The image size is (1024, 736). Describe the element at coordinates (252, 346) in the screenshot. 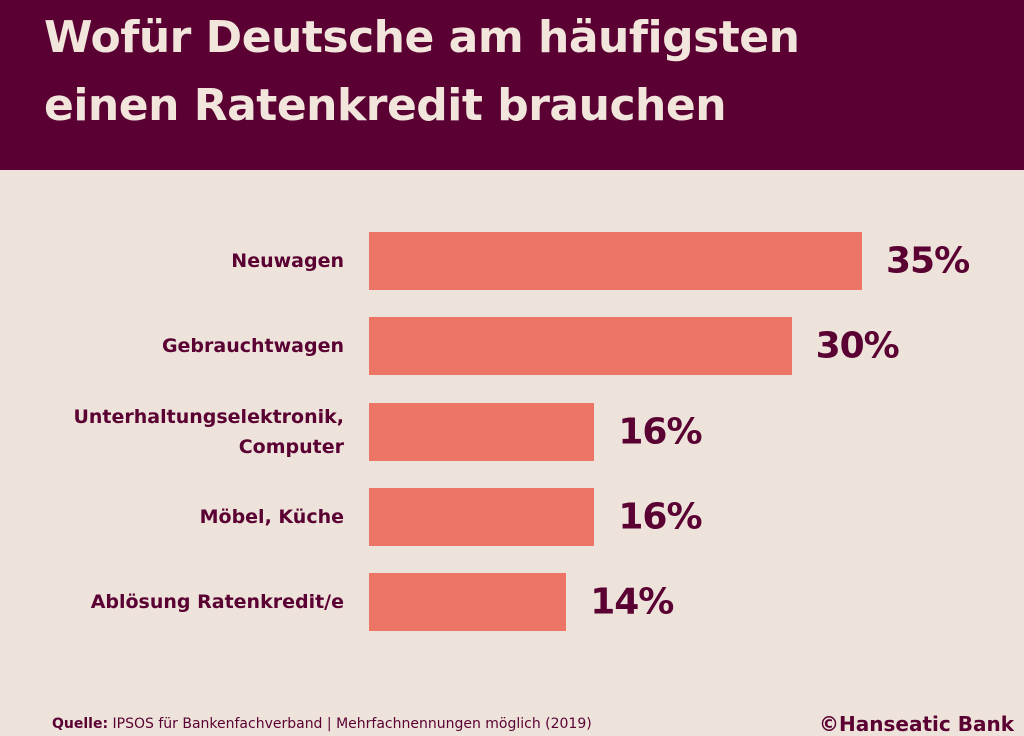

I see `category-label: Gebrauchtwagen` at that location.